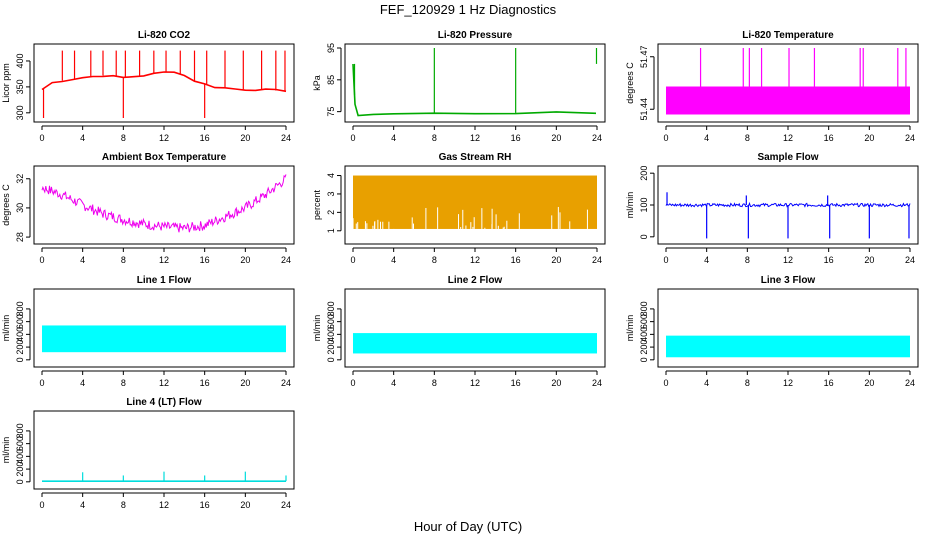 The height and width of the screenshot is (540, 936). Describe the element at coordinates (20, 237) in the screenshot. I see `y-tick-label: 28` at that location.